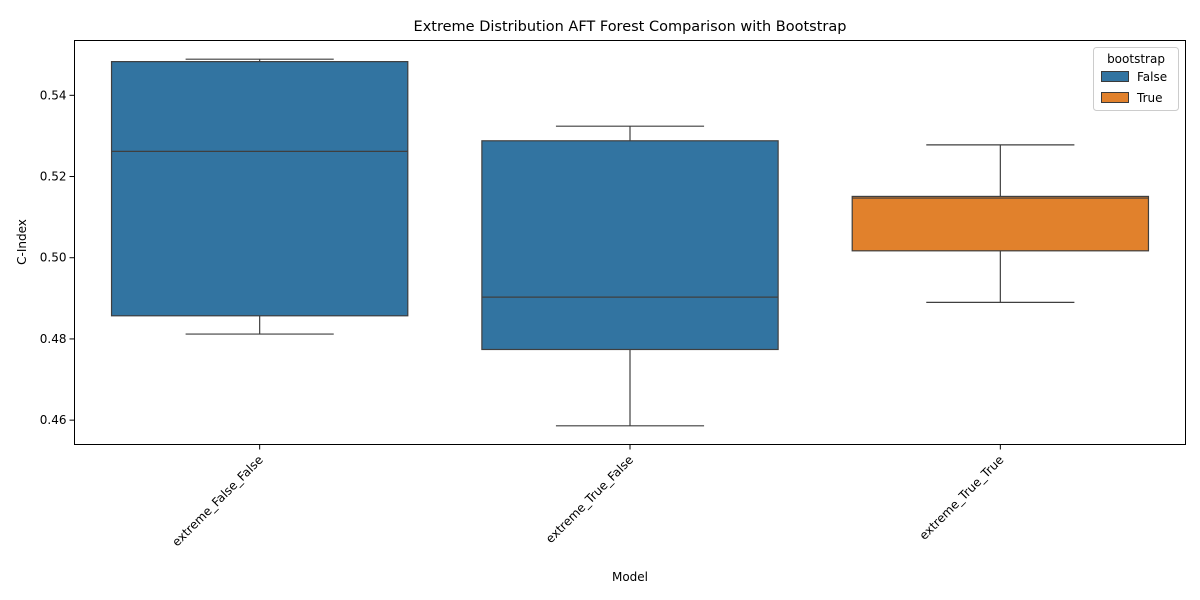 The width and height of the screenshot is (1200, 600). Describe the element at coordinates (217, 501) in the screenshot. I see `x-tick-label: extreme_False_False` at that location.